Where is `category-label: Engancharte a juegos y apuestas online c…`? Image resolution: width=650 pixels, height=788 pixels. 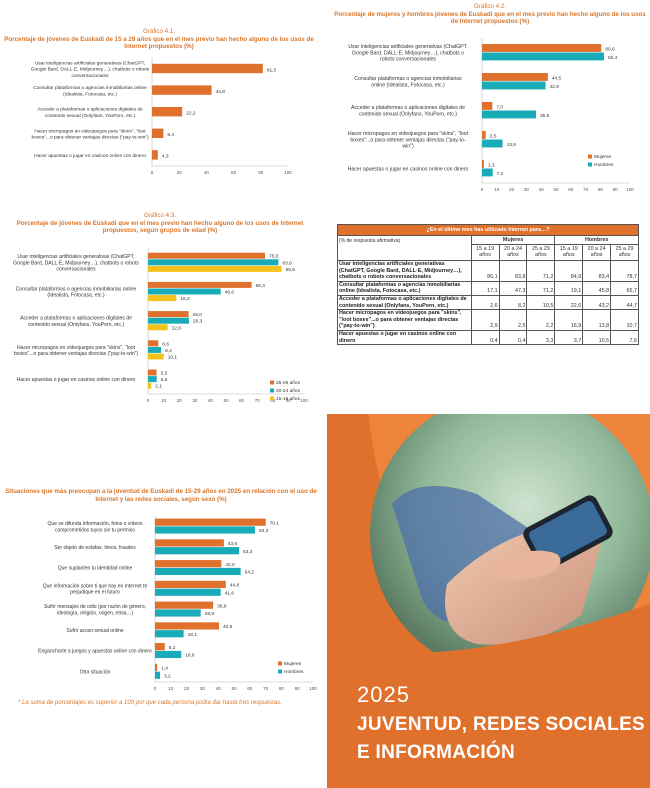
category-label: Engancharte a juegos y apuestas online c… is located at coordinates (95, 652).